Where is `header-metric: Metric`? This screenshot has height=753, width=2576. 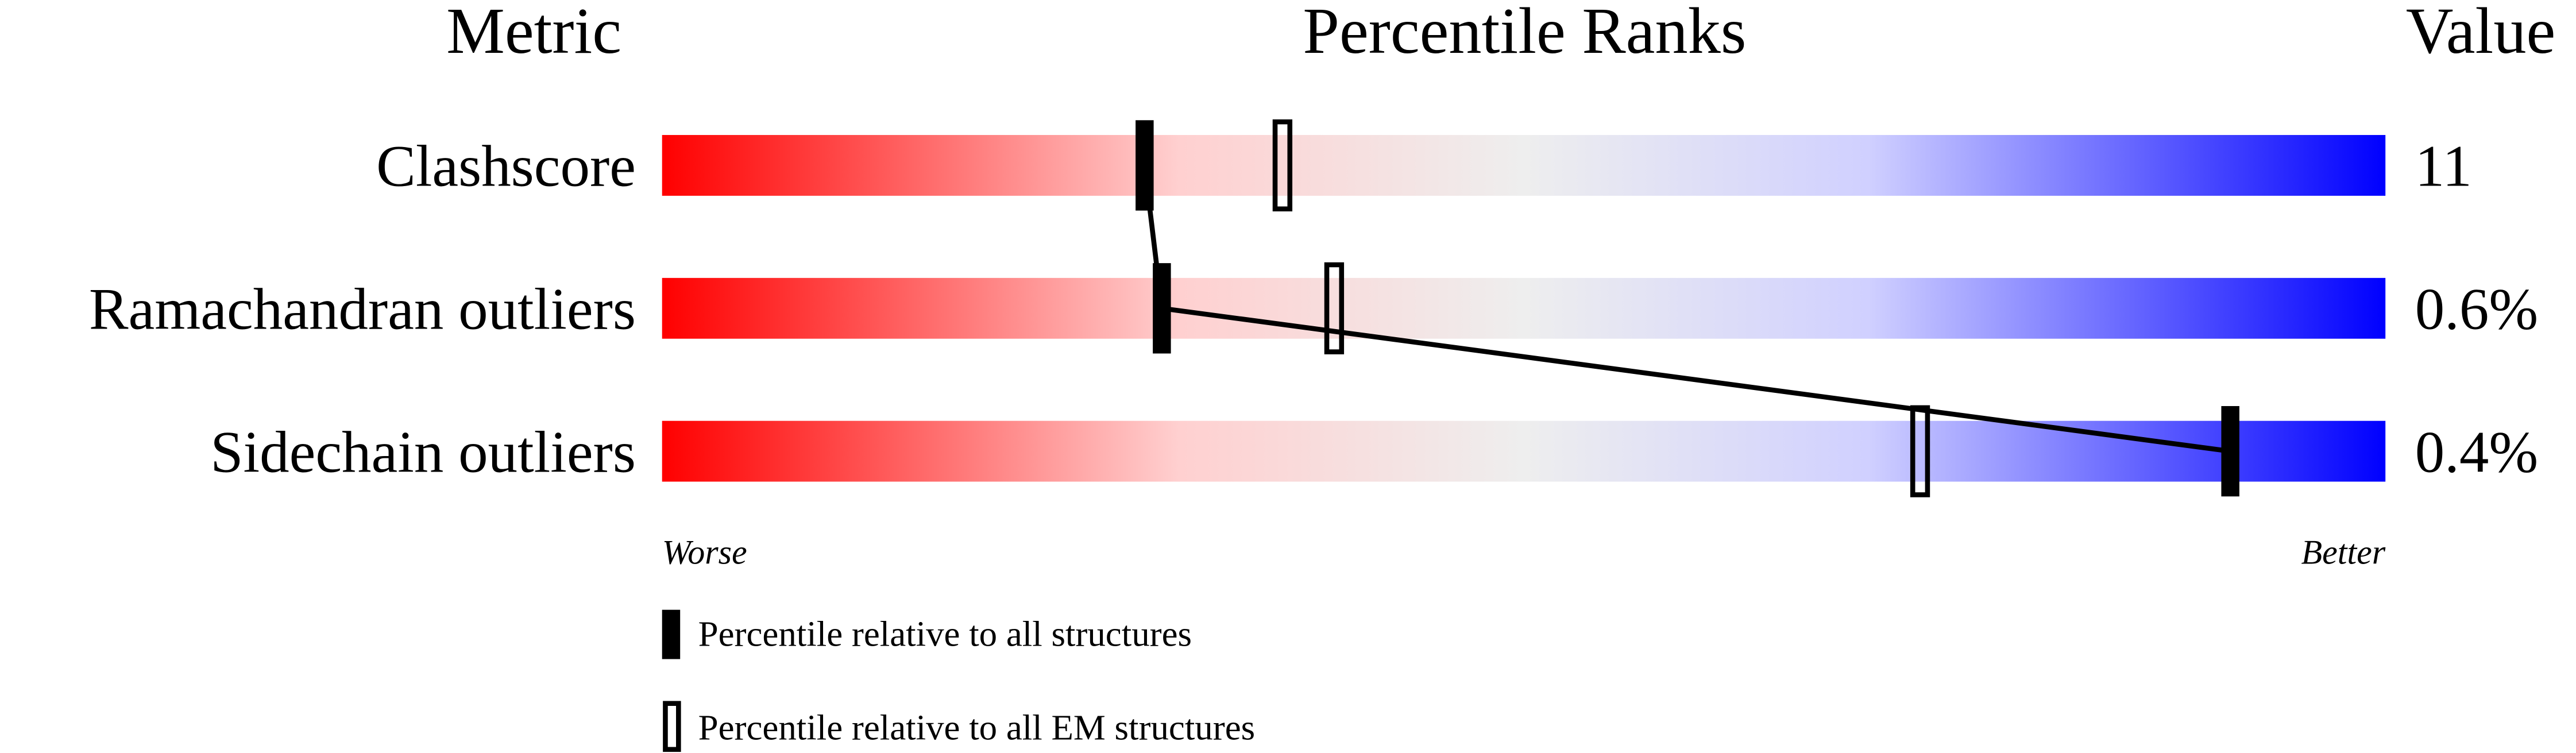
header-metric: Metric is located at coordinates (533, 34).